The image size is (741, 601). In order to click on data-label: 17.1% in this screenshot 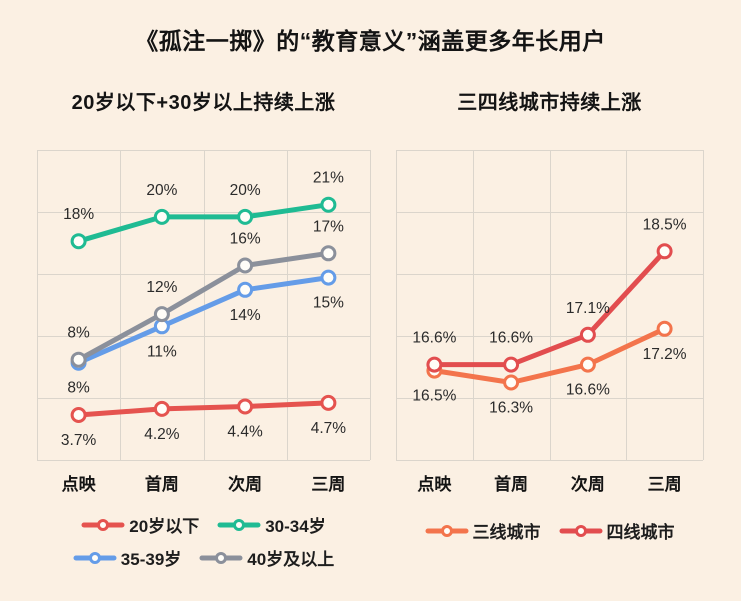, I will do `click(588, 308)`.